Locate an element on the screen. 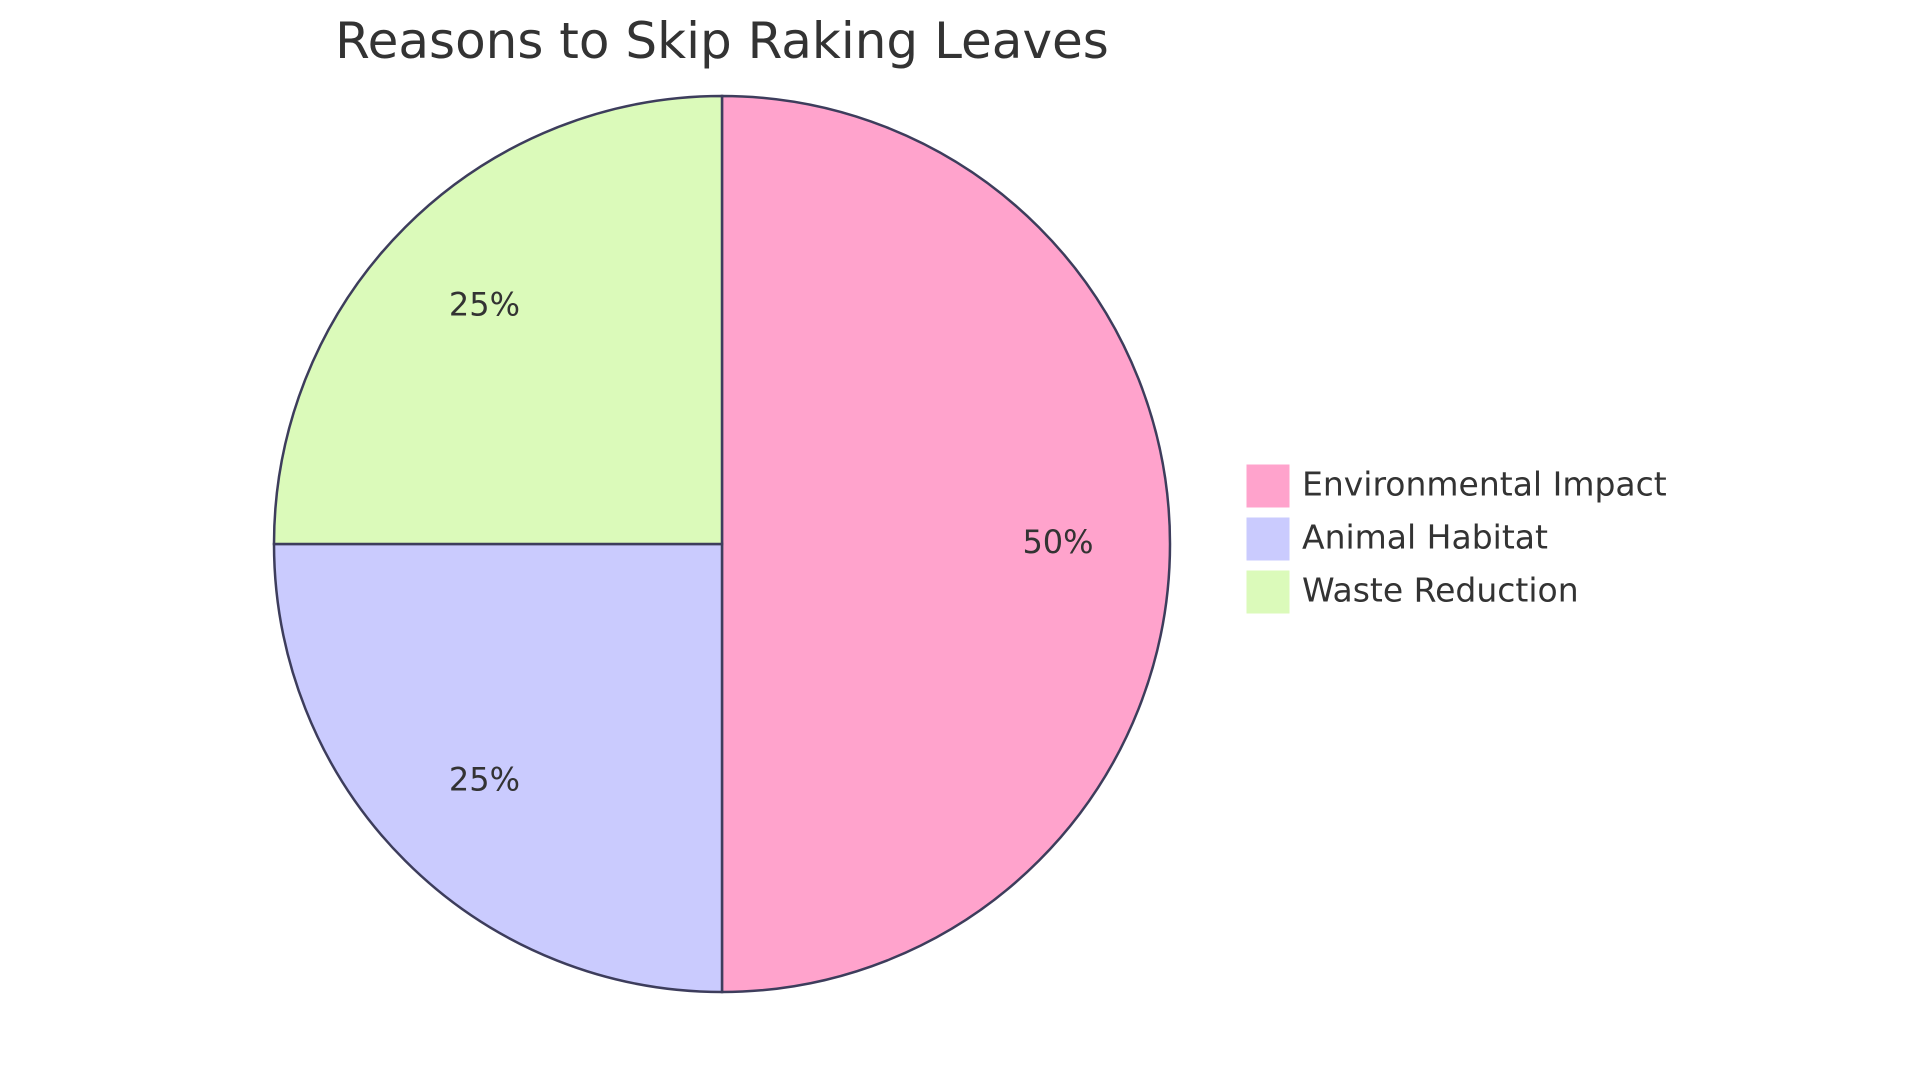  legend-label-waste-reduction: Waste Reduction is located at coordinates (1440, 590).